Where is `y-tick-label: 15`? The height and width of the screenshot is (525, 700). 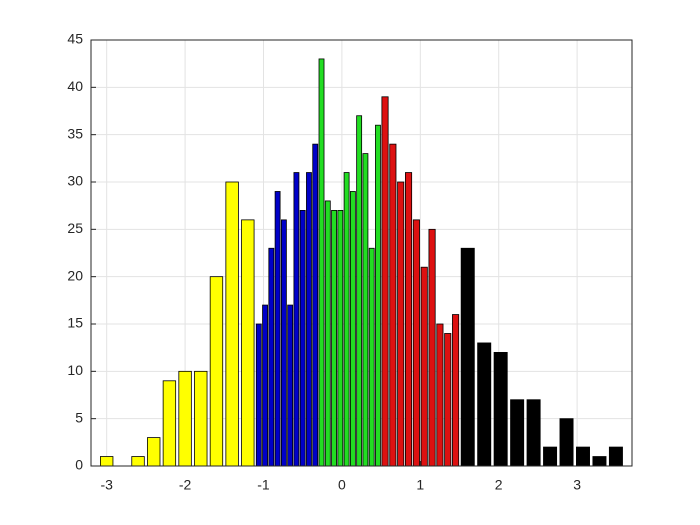 y-tick-label: 15 is located at coordinates (75, 323).